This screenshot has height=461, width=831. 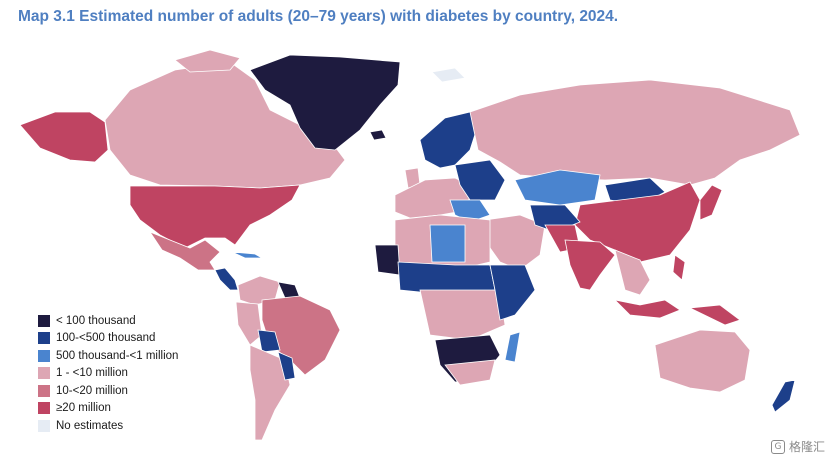 I want to click on canada-shape, so click(x=225, y=125).